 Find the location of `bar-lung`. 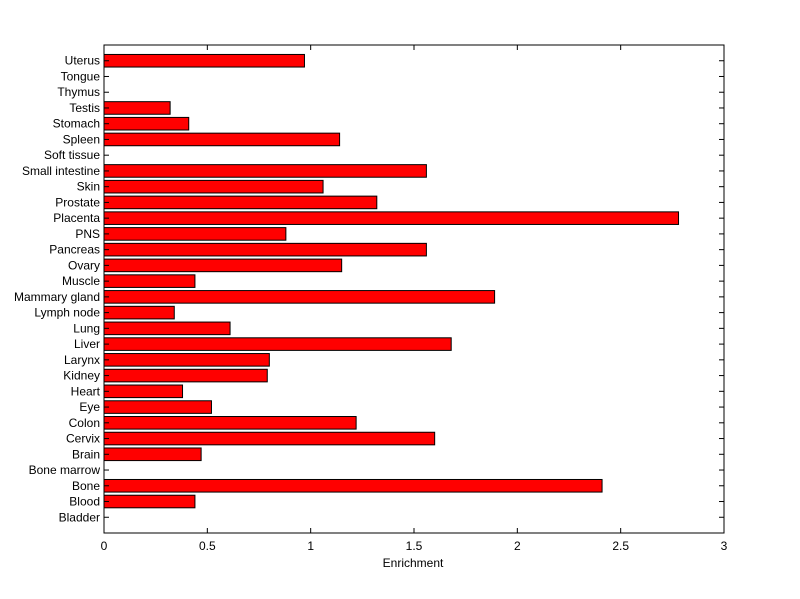

bar-lung is located at coordinates (167, 328).